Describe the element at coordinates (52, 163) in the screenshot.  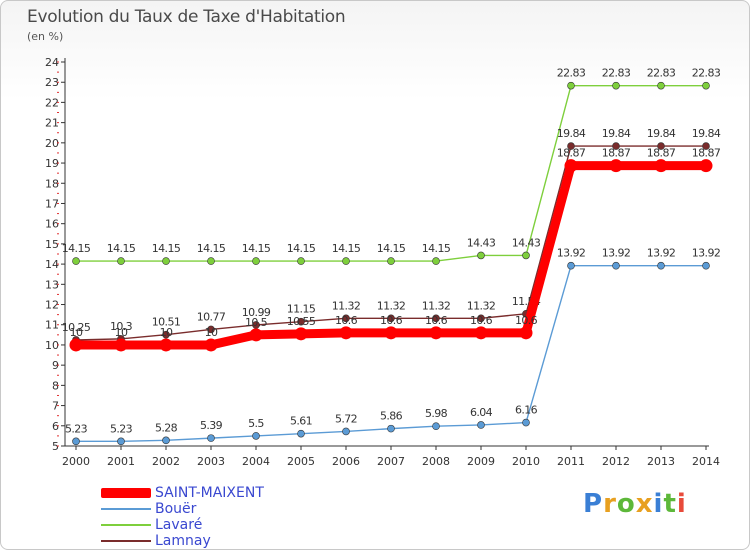
I see `y-tick-label: 19` at that location.